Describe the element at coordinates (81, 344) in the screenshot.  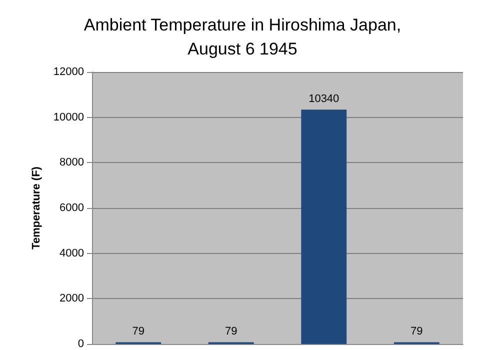
I see `y-tick-label: 0` at that location.